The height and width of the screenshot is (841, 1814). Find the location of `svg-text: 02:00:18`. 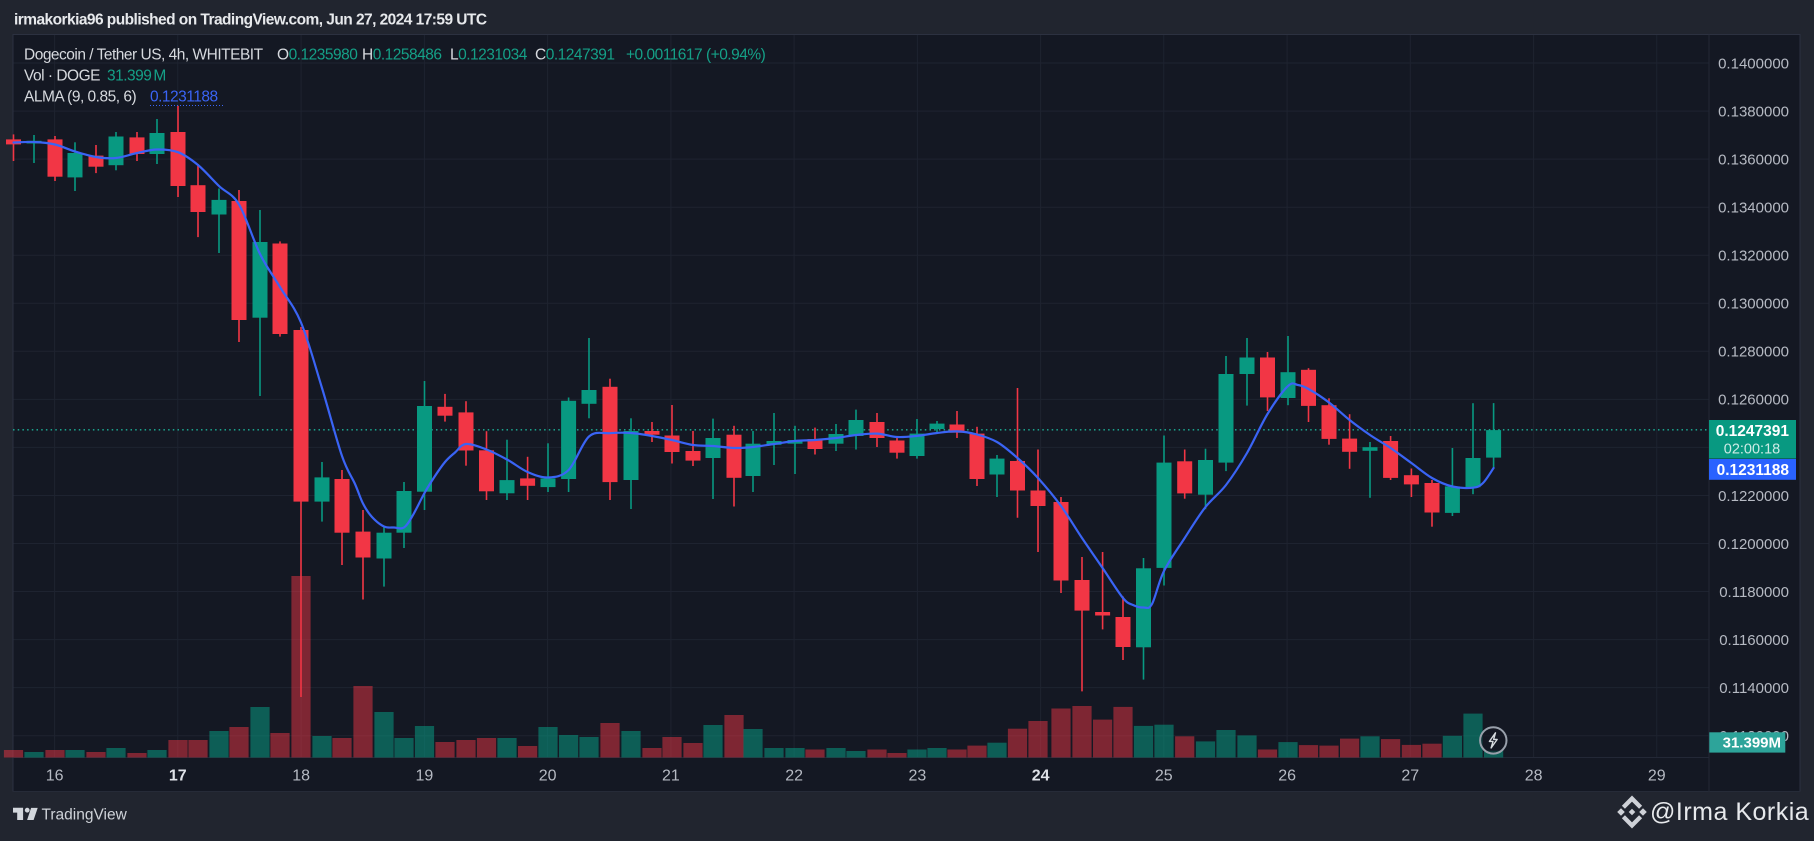

svg-text: 02:00:18 is located at coordinates (1752, 450).